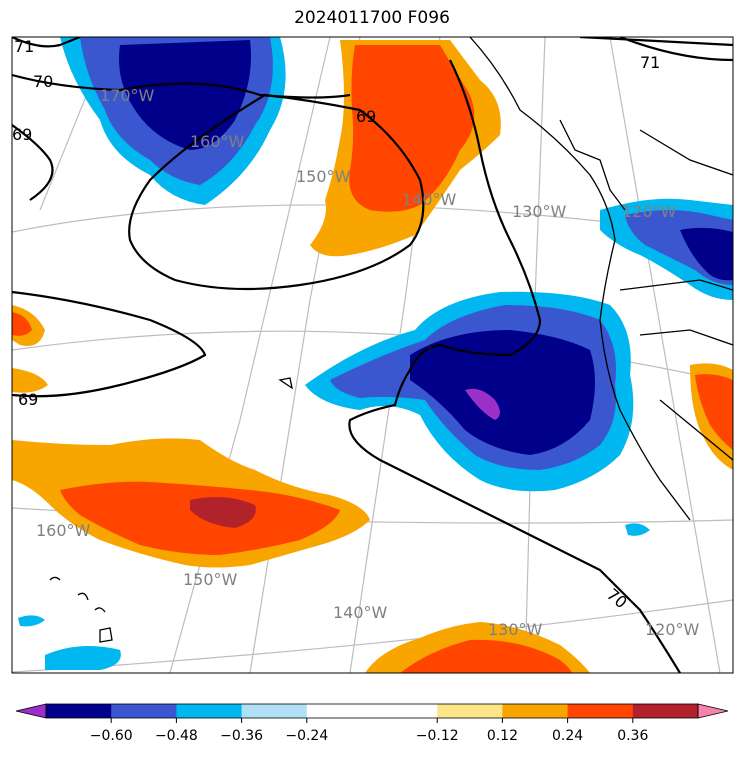 The image size is (744, 759). Describe the element at coordinates (127, 95) in the screenshot. I see `longitude-label: 170°W` at that location.